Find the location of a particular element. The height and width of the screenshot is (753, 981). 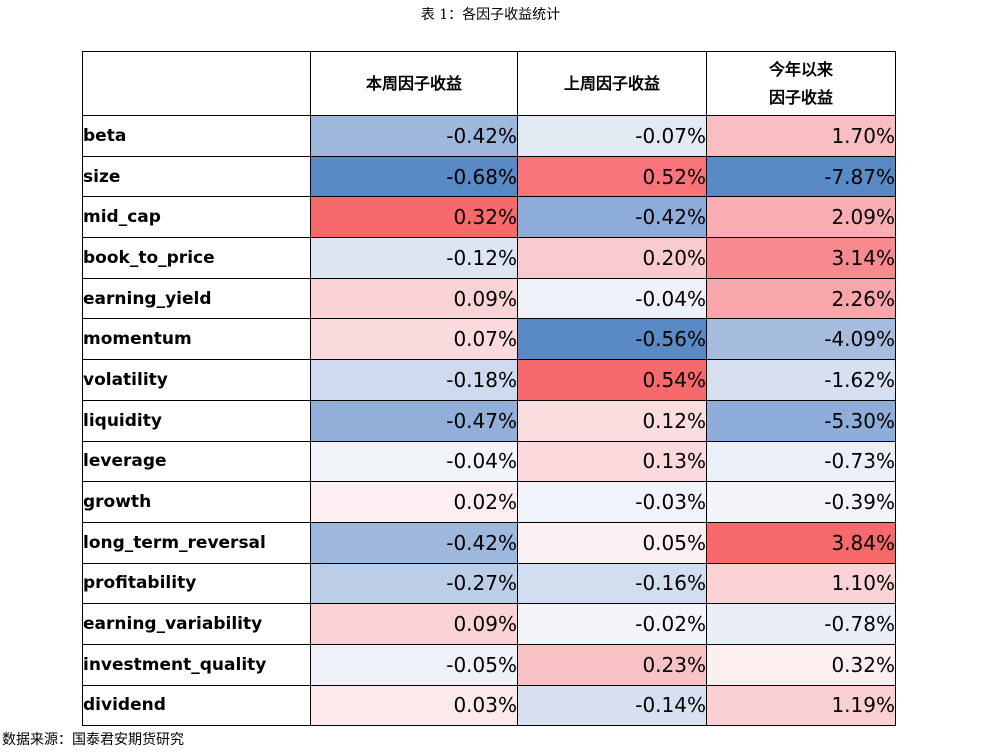

this-week-return-cell: 0.32% is located at coordinates (414, 217).